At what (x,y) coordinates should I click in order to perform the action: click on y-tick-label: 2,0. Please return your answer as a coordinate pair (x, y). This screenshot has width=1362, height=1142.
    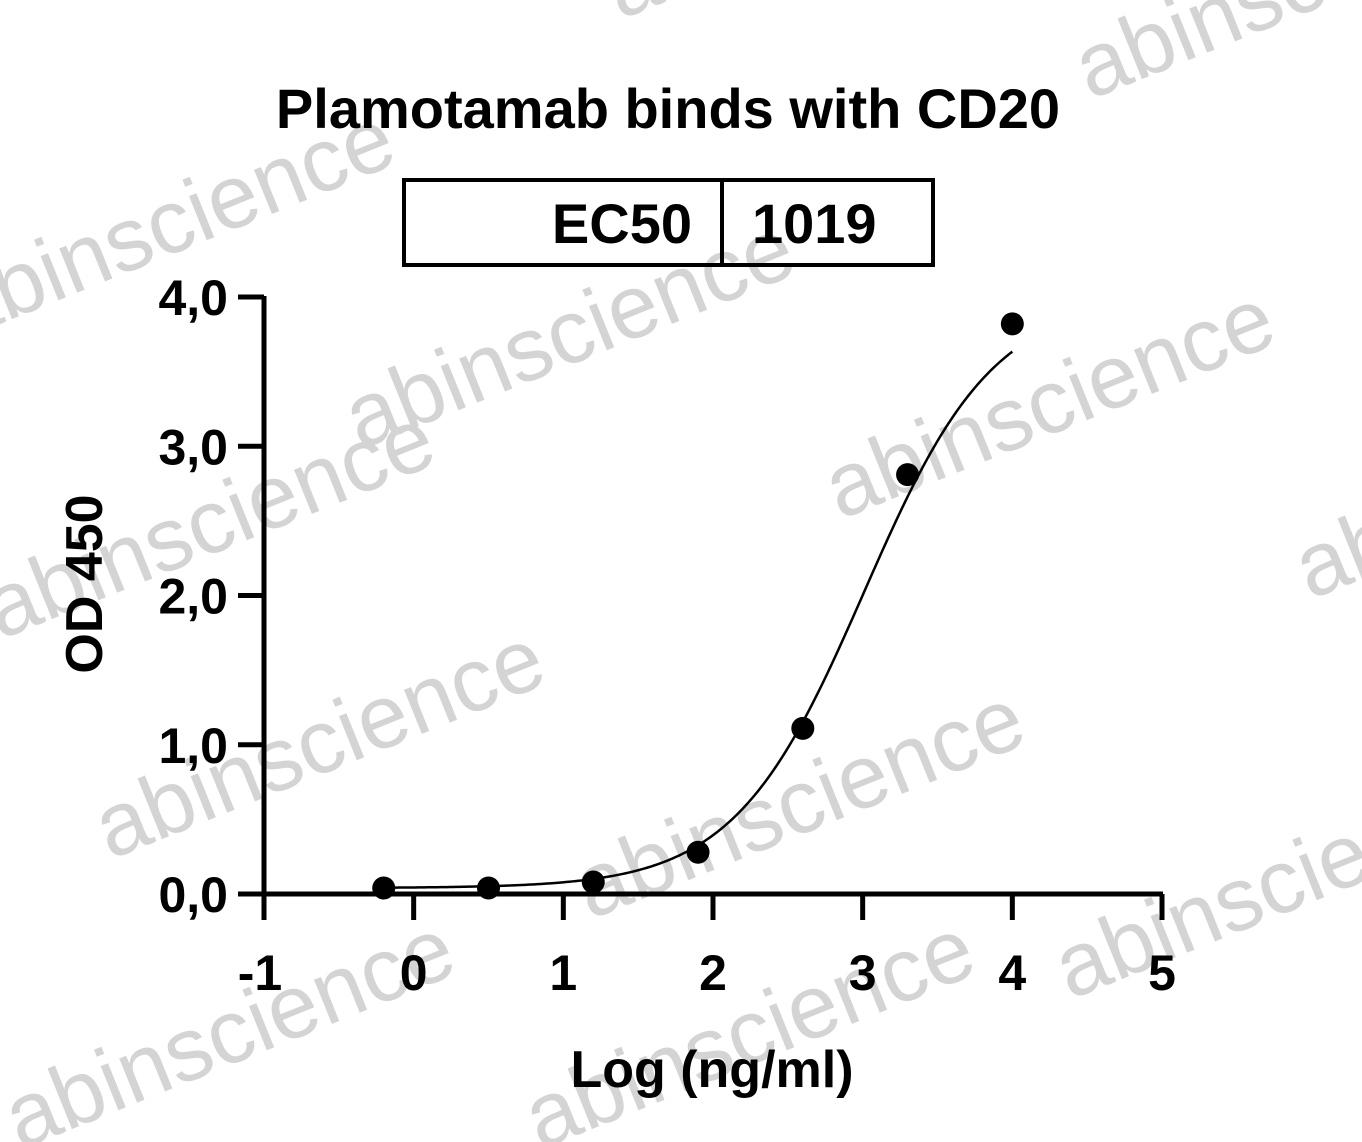
    Looking at the image, I should click on (193, 597).